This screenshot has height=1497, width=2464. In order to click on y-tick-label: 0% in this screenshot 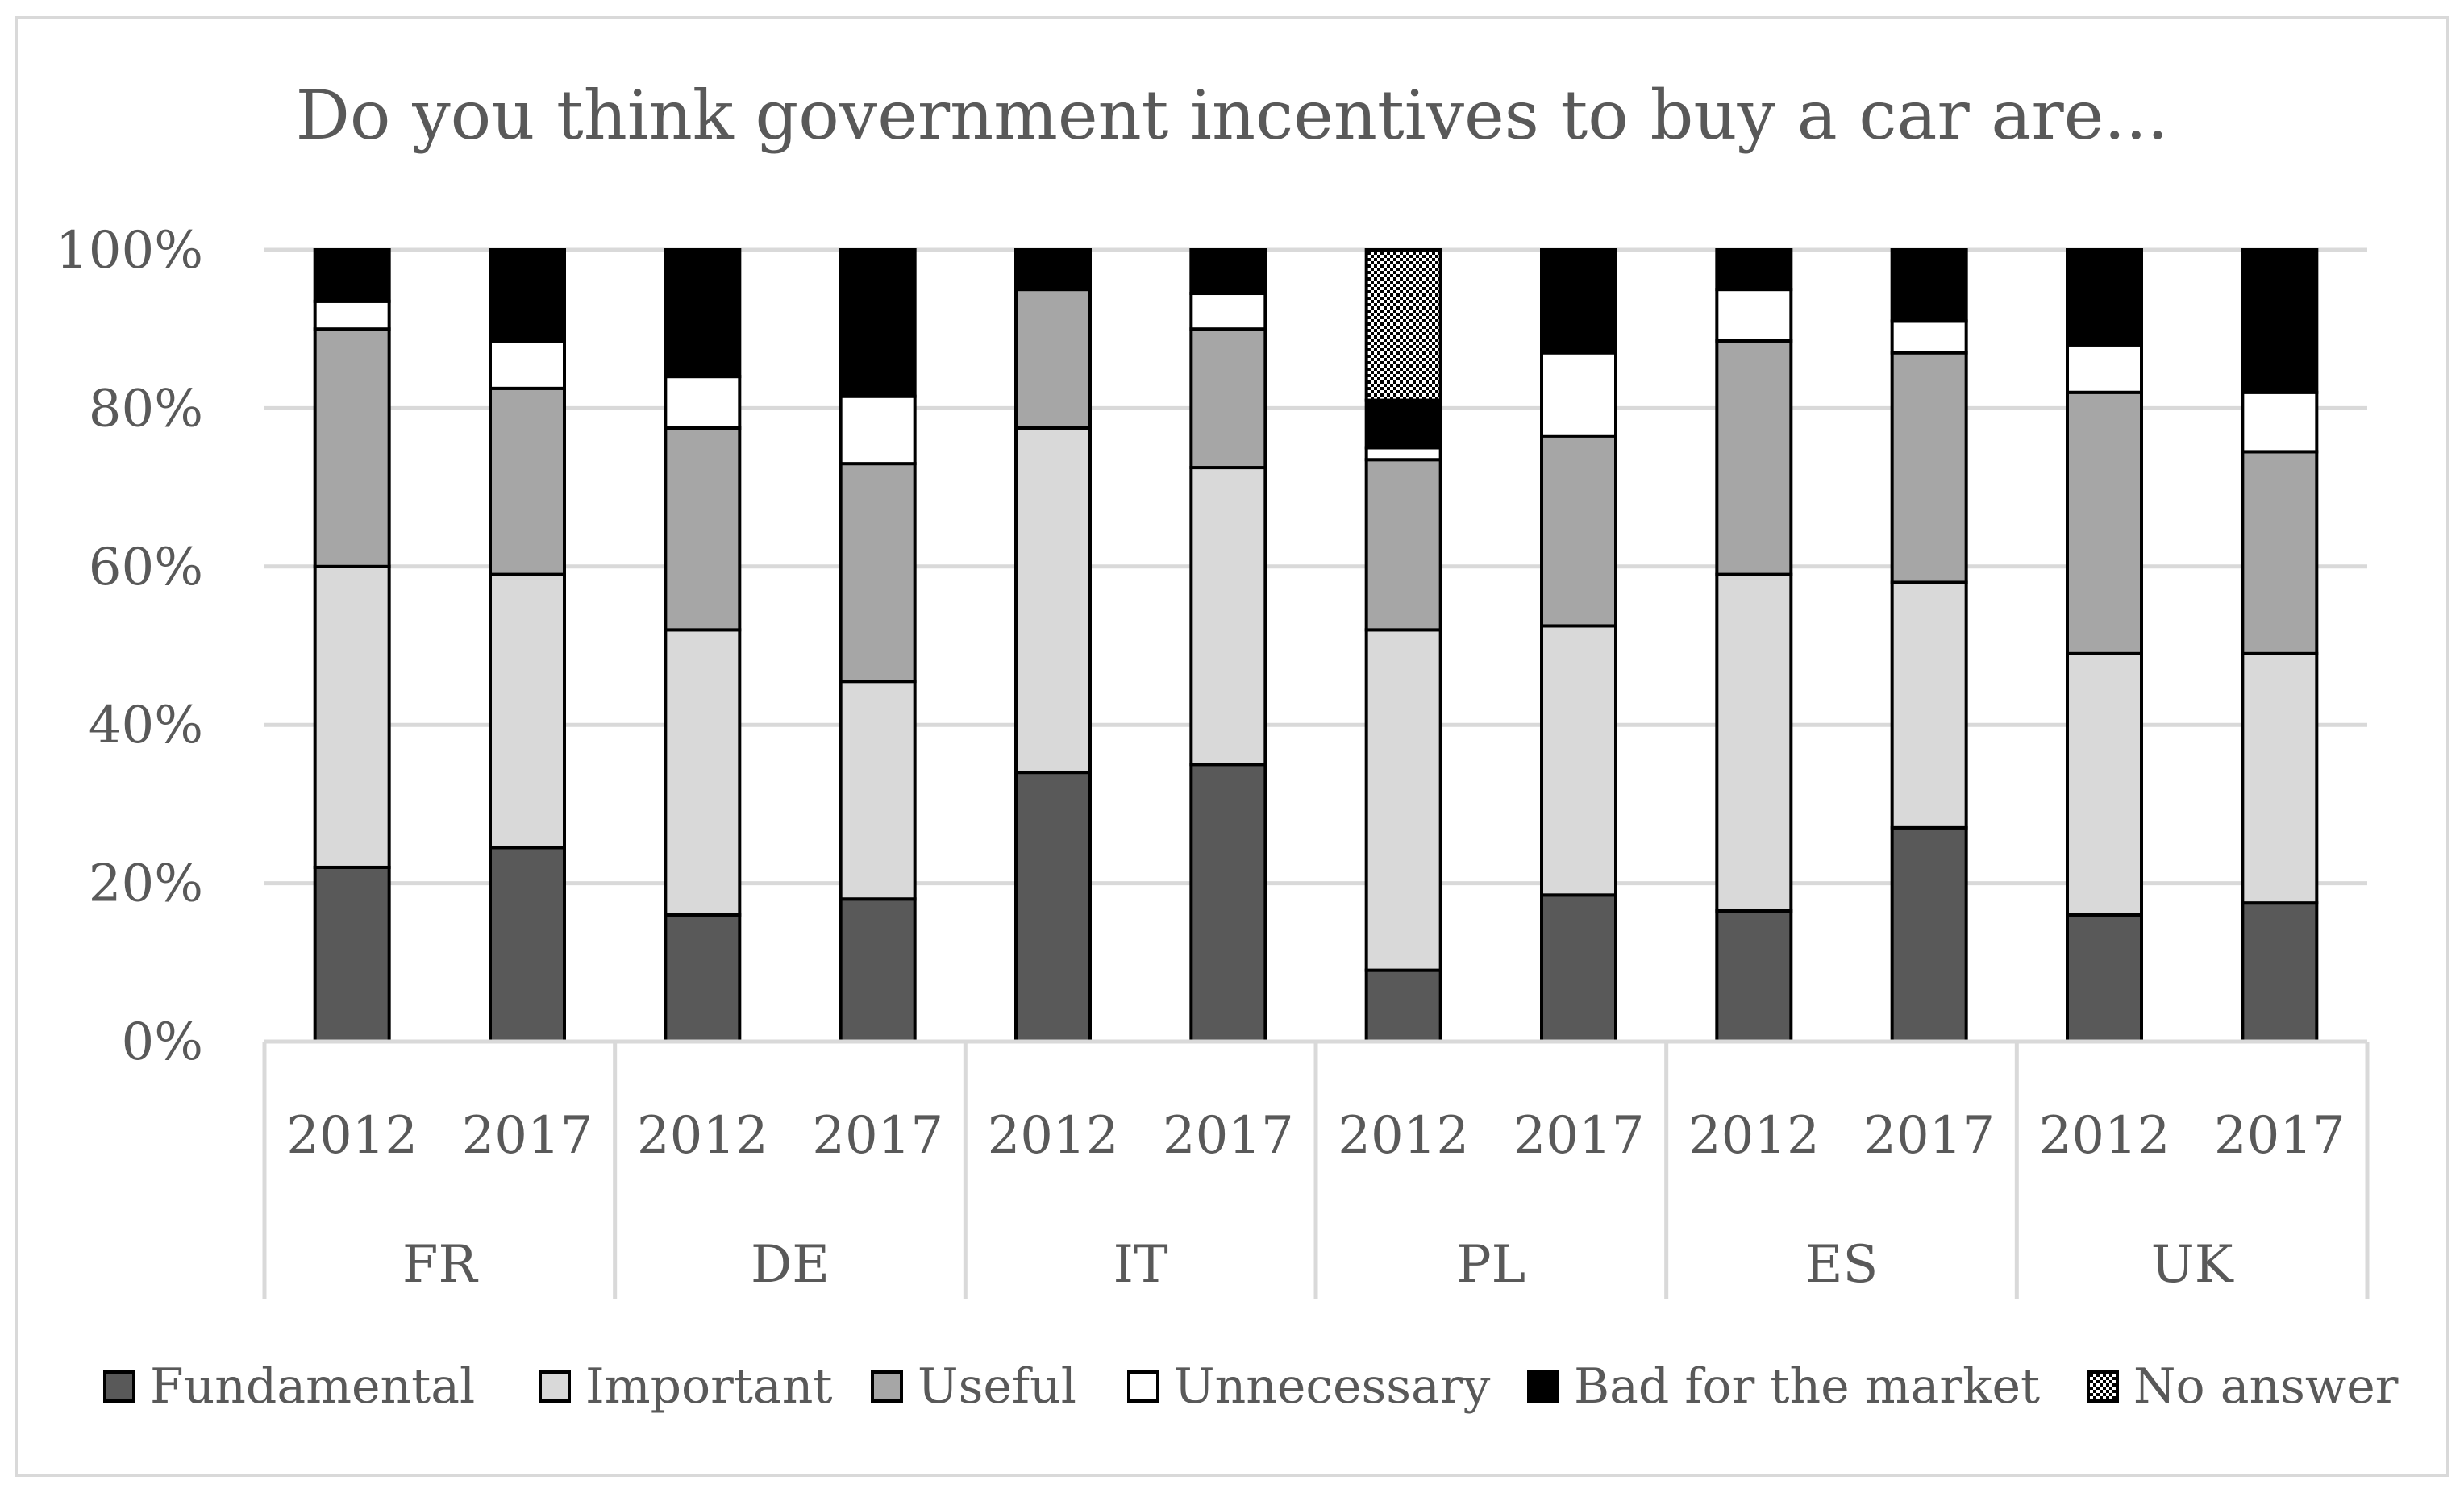, I will do `click(162, 1042)`.